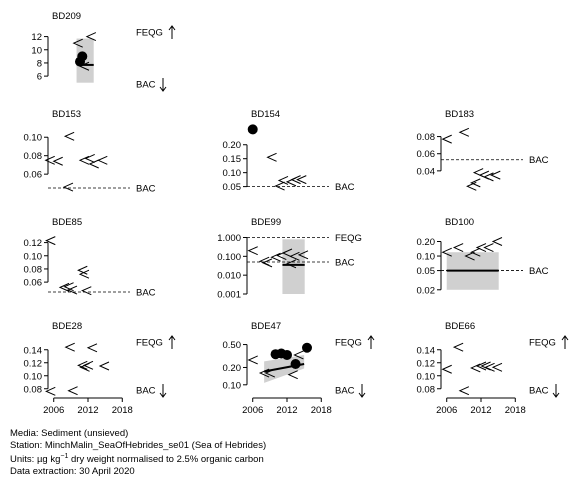  I want to click on y-tick-label: 0.50, so click(232, 345).